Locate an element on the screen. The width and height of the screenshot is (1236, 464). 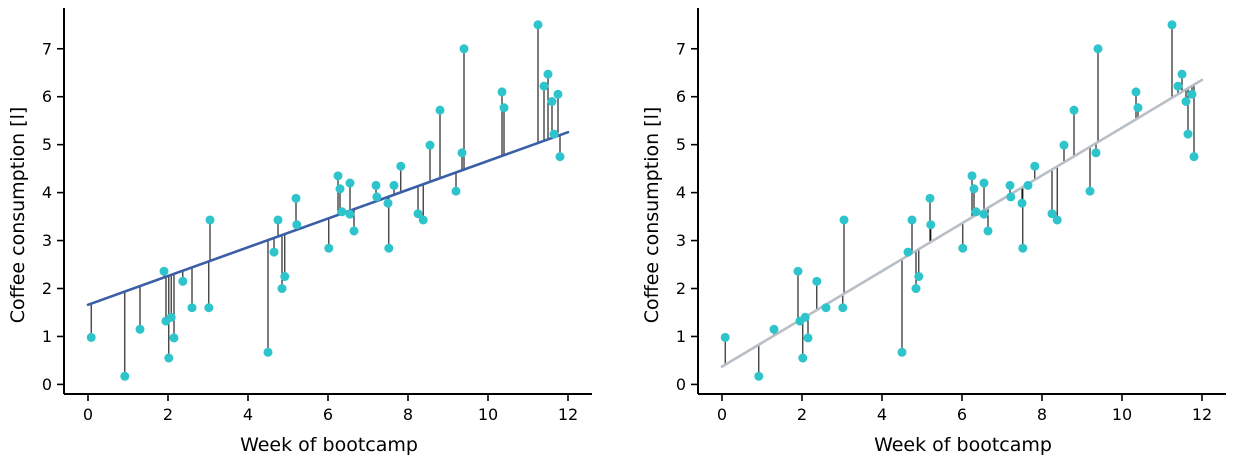
x-tick-label: 4 is located at coordinates (882, 414).